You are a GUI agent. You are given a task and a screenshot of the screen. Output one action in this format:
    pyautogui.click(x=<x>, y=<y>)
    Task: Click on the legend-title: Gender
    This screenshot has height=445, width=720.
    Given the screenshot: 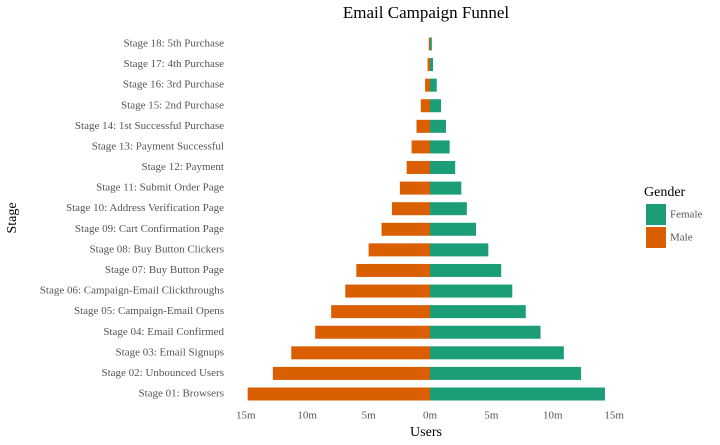 What is the action you would take?
    pyautogui.click(x=665, y=192)
    